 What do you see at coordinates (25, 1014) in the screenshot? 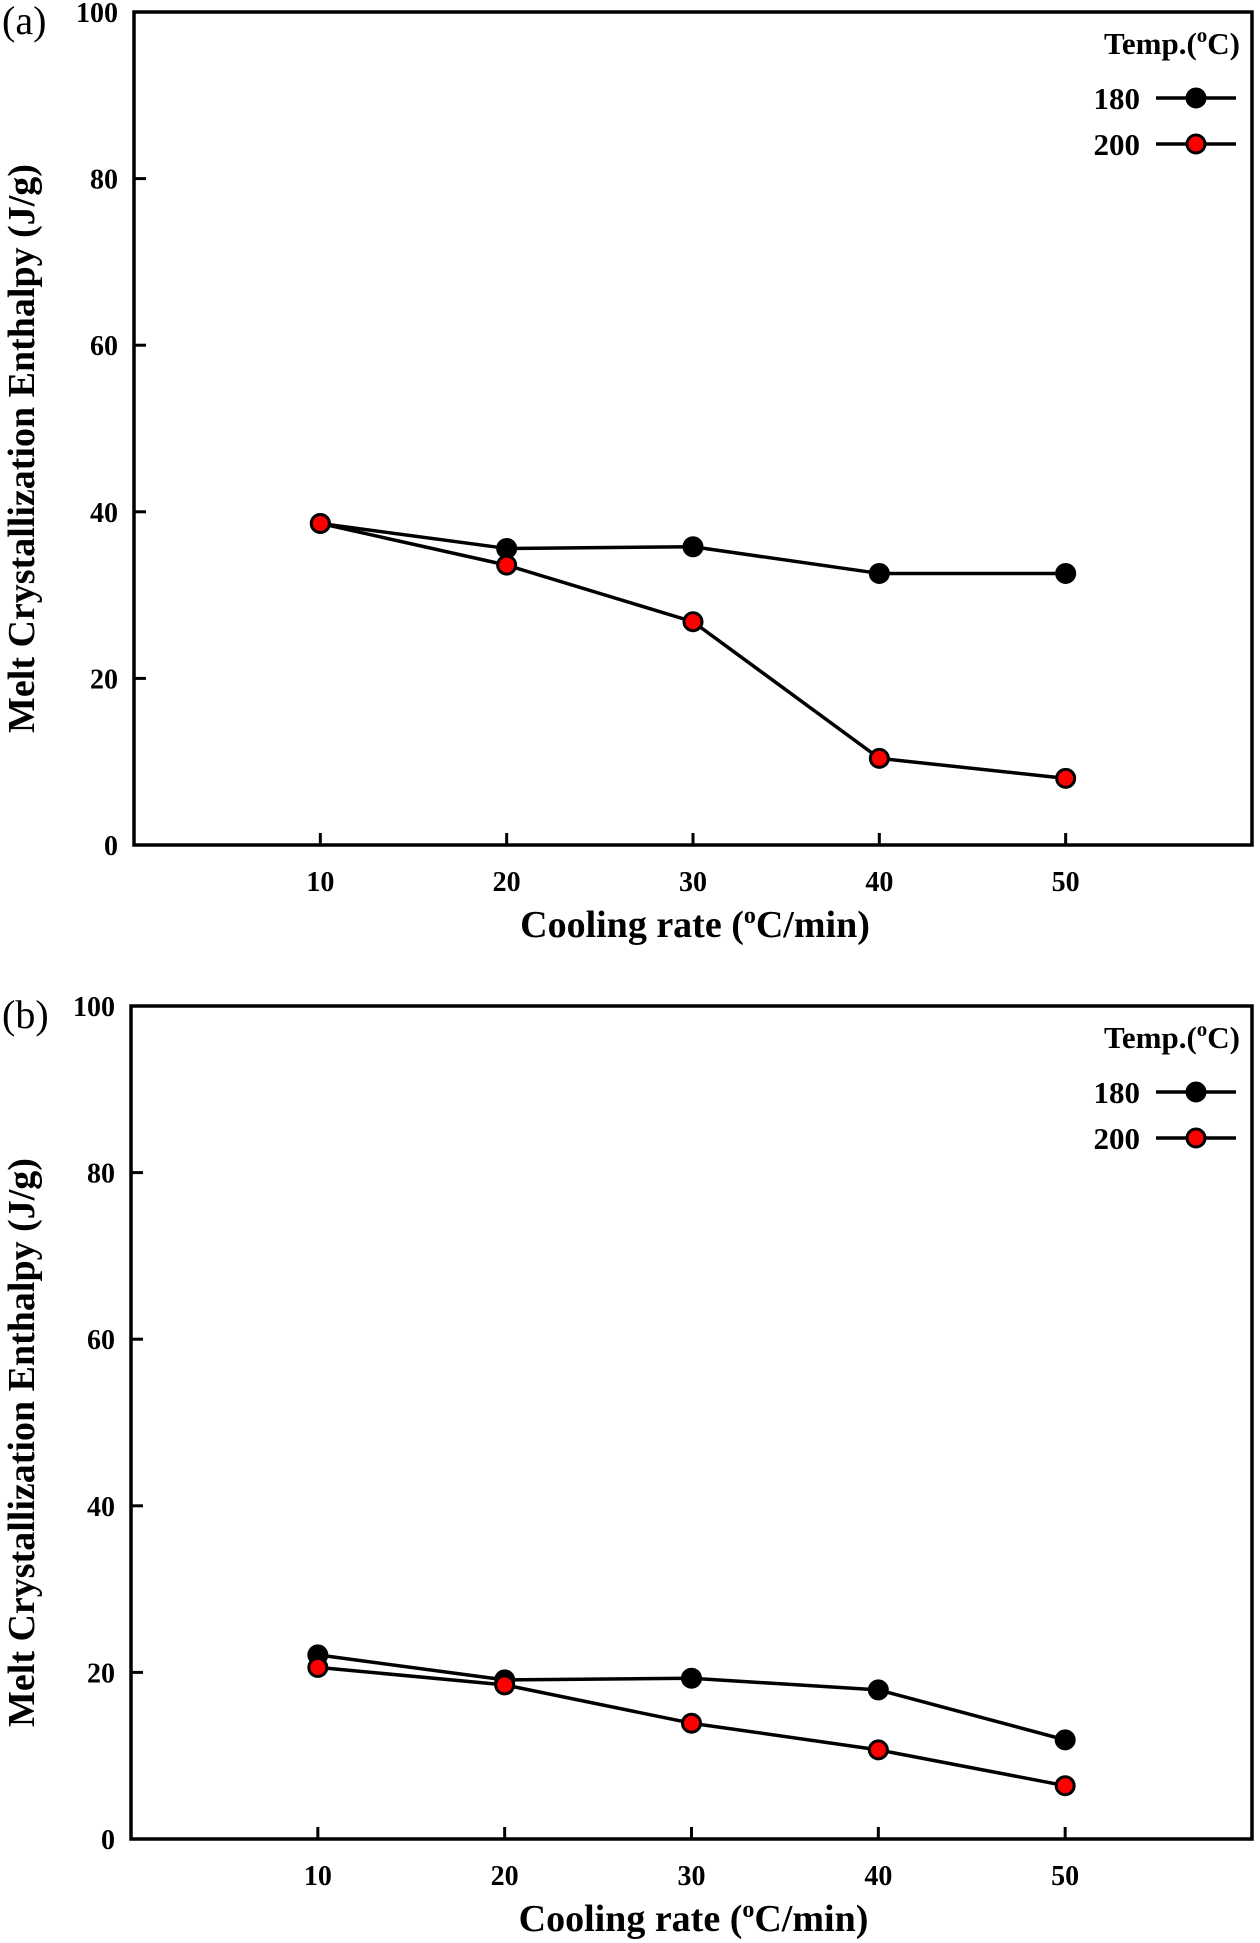
I see `panel-label: (b)` at bounding box center [25, 1014].